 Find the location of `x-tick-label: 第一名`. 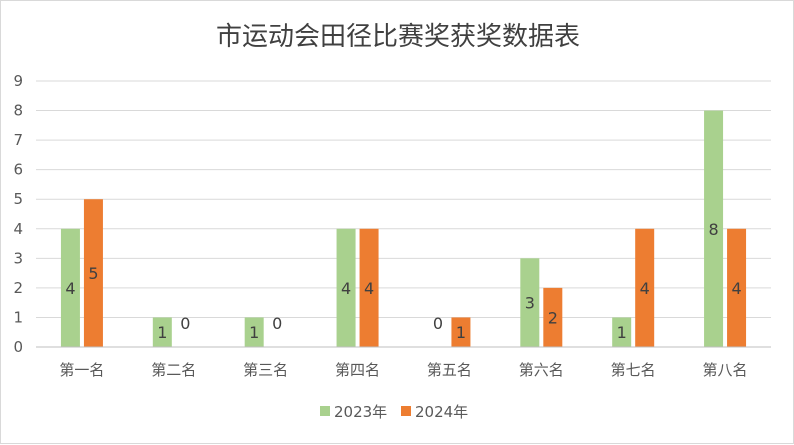

x-tick-label: 第一名 is located at coordinates (81, 370).